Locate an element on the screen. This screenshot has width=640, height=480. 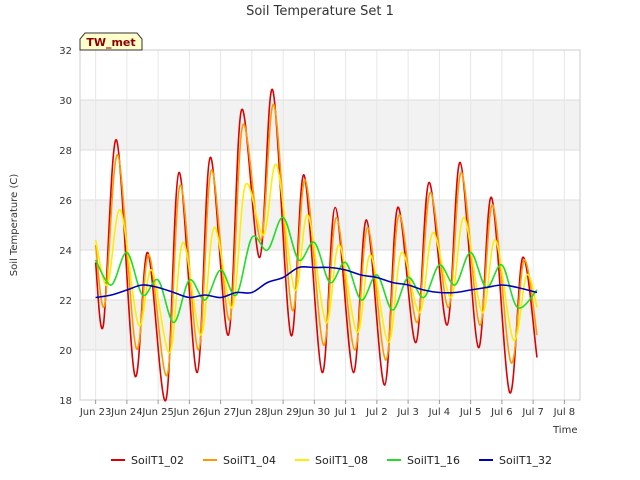
station-badge: TW_met is located at coordinates (111, 41).